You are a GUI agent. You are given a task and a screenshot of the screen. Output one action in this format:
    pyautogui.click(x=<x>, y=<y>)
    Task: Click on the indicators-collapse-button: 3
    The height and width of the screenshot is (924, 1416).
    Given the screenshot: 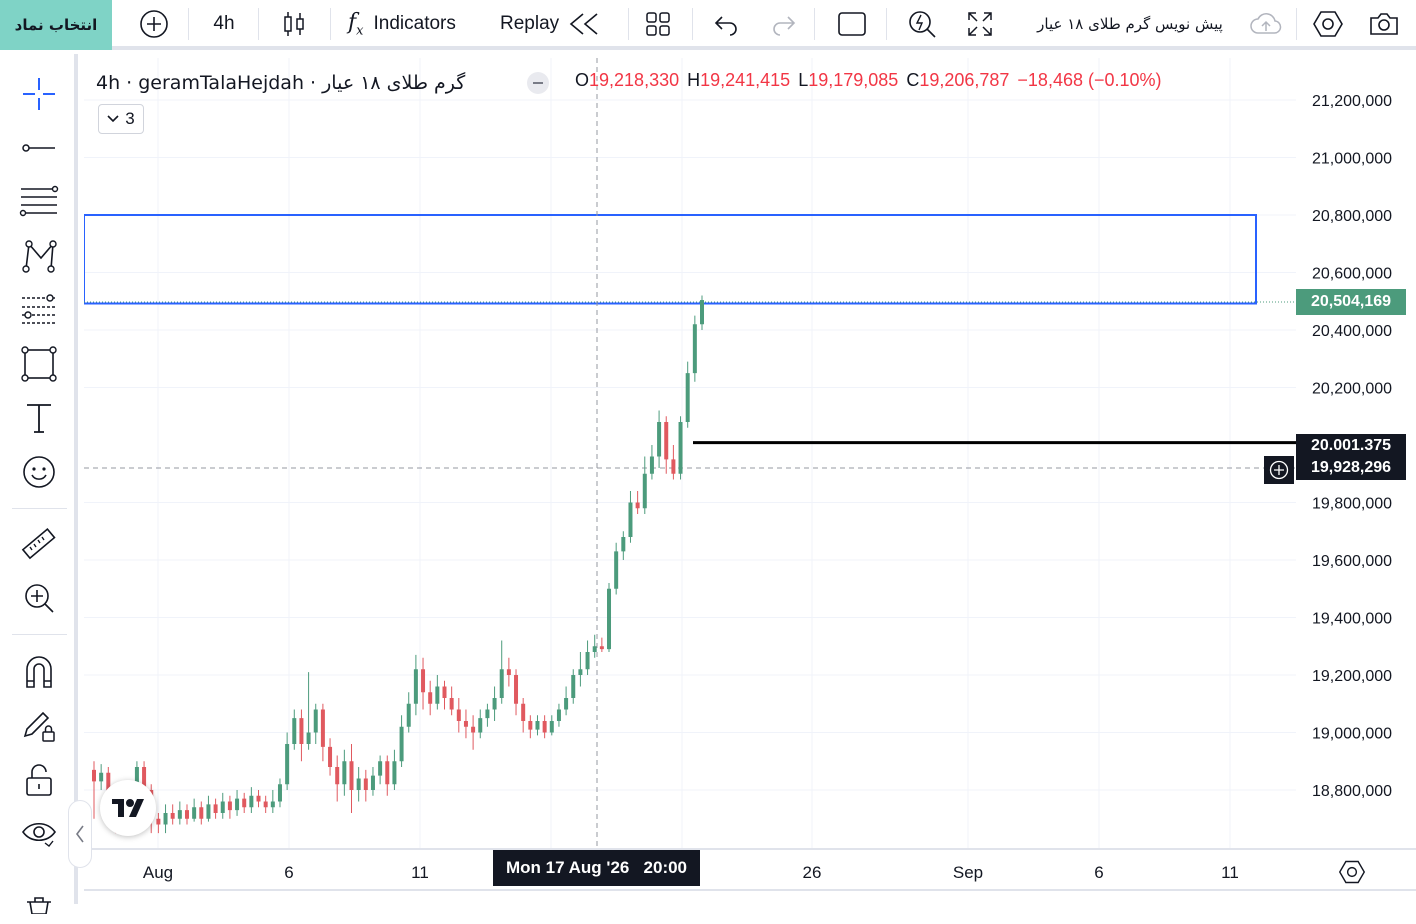 What is the action you would take?
    pyautogui.click(x=121, y=119)
    